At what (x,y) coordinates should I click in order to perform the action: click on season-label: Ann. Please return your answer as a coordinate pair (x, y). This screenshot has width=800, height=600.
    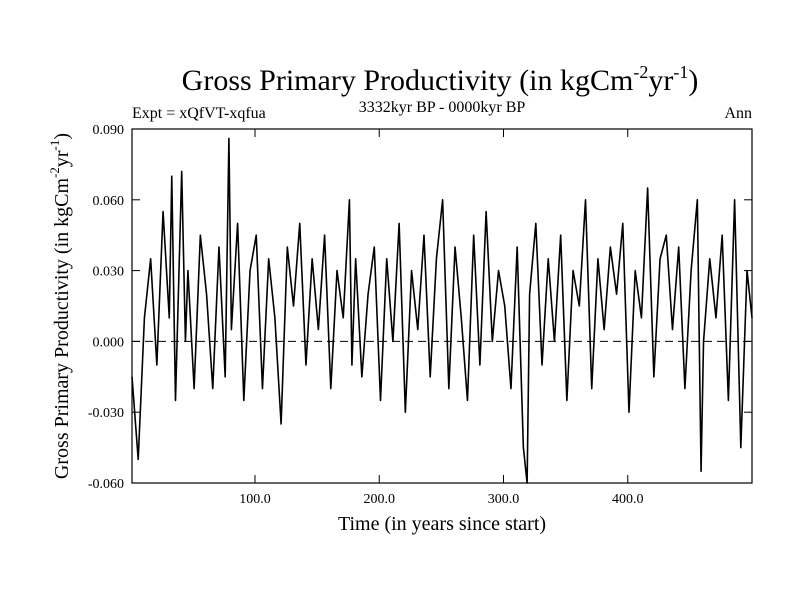
    Looking at the image, I should click on (738, 113).